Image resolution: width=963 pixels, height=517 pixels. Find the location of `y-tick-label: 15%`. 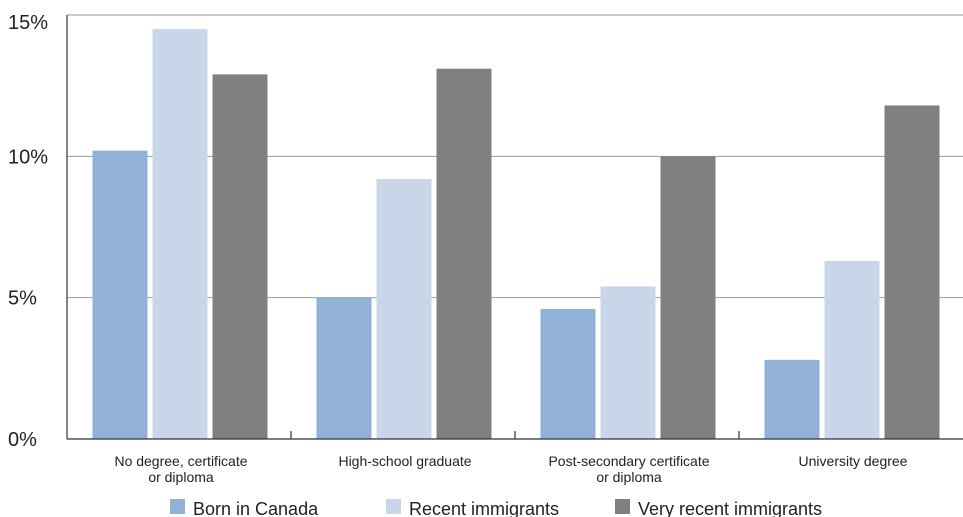

y-tick-label: 15% is located at coordinates (28, 23).